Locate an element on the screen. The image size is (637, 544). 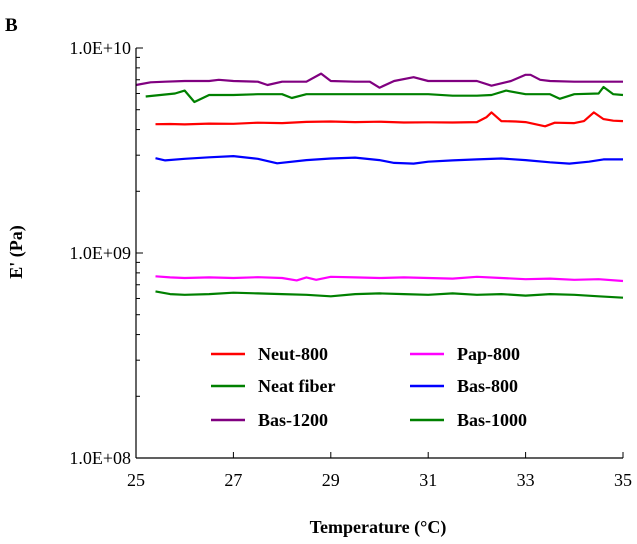
x-tick-label: 31 is located at coordinates (428, 480).